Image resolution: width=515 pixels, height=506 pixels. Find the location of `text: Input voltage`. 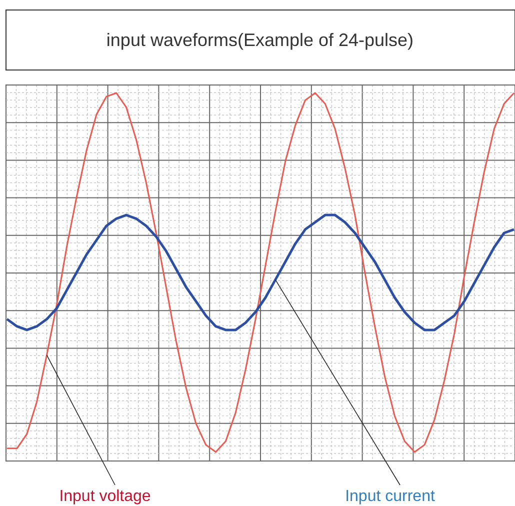

text: Input voltage is located at coordinates (105, 496).